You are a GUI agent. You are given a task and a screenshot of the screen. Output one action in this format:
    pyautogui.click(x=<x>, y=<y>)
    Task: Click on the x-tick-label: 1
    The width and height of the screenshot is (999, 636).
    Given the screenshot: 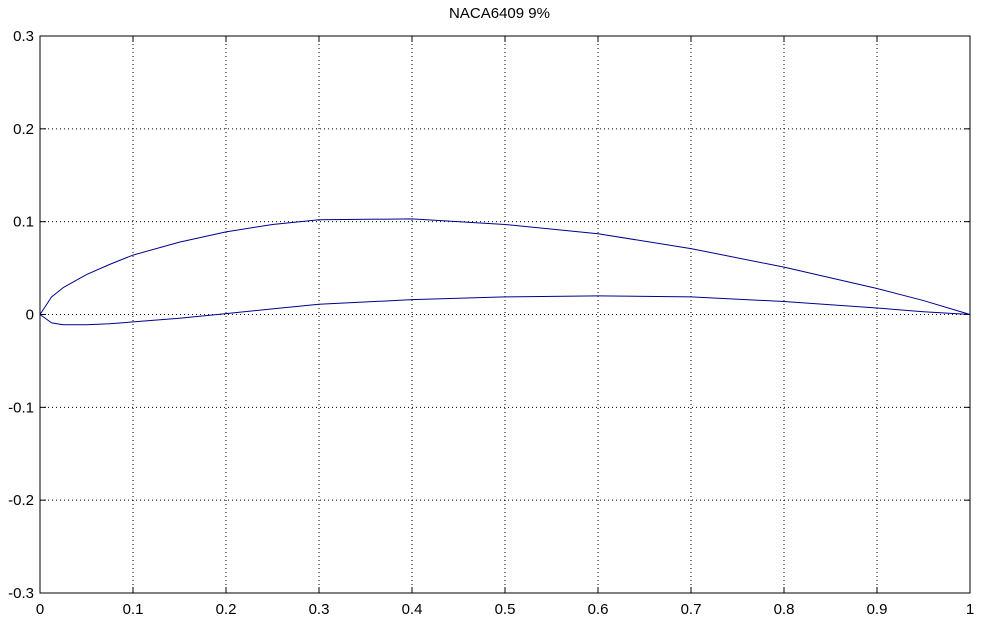 What is the action you would take?
    pyautogui.click(x=970, y=609)
    